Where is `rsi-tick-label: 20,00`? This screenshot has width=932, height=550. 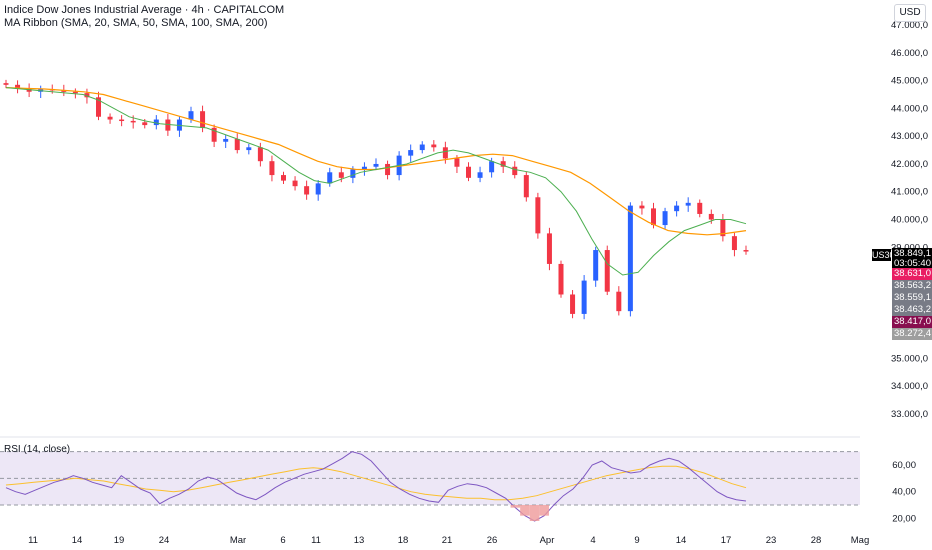 rsi-tick-label: 20,00 is located at coordinates (904, 518).